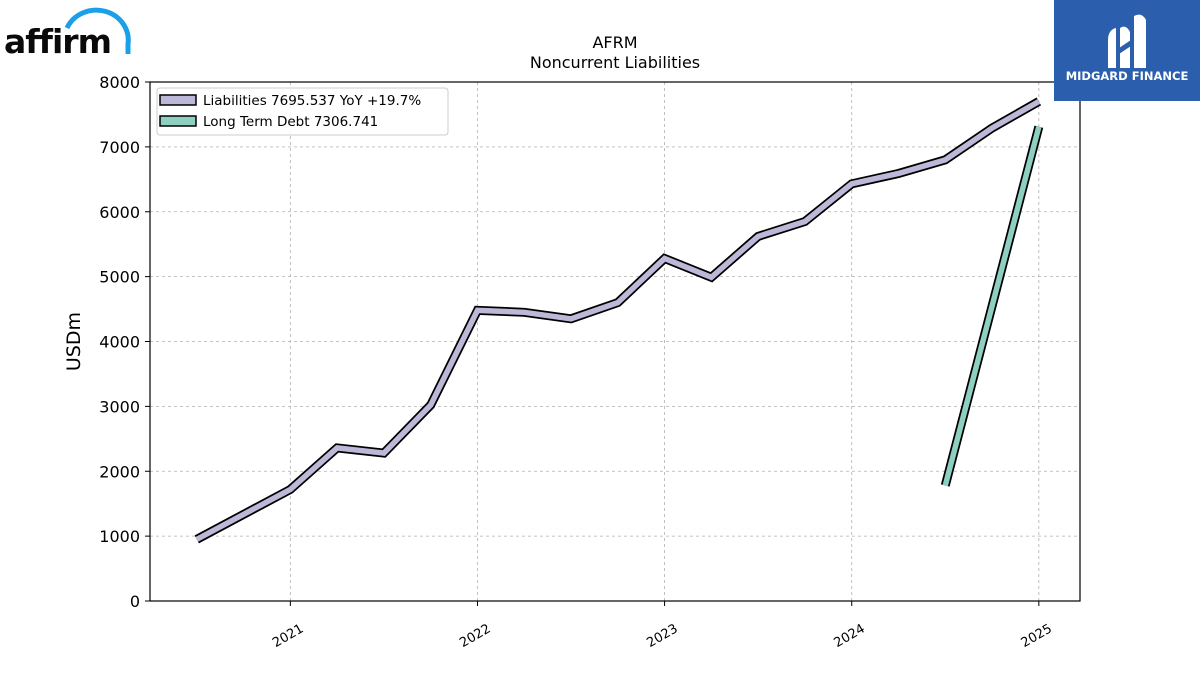  I want to click on legend-label: Liabilities 7695.537 YoY +19.7%, so click(312, 101).